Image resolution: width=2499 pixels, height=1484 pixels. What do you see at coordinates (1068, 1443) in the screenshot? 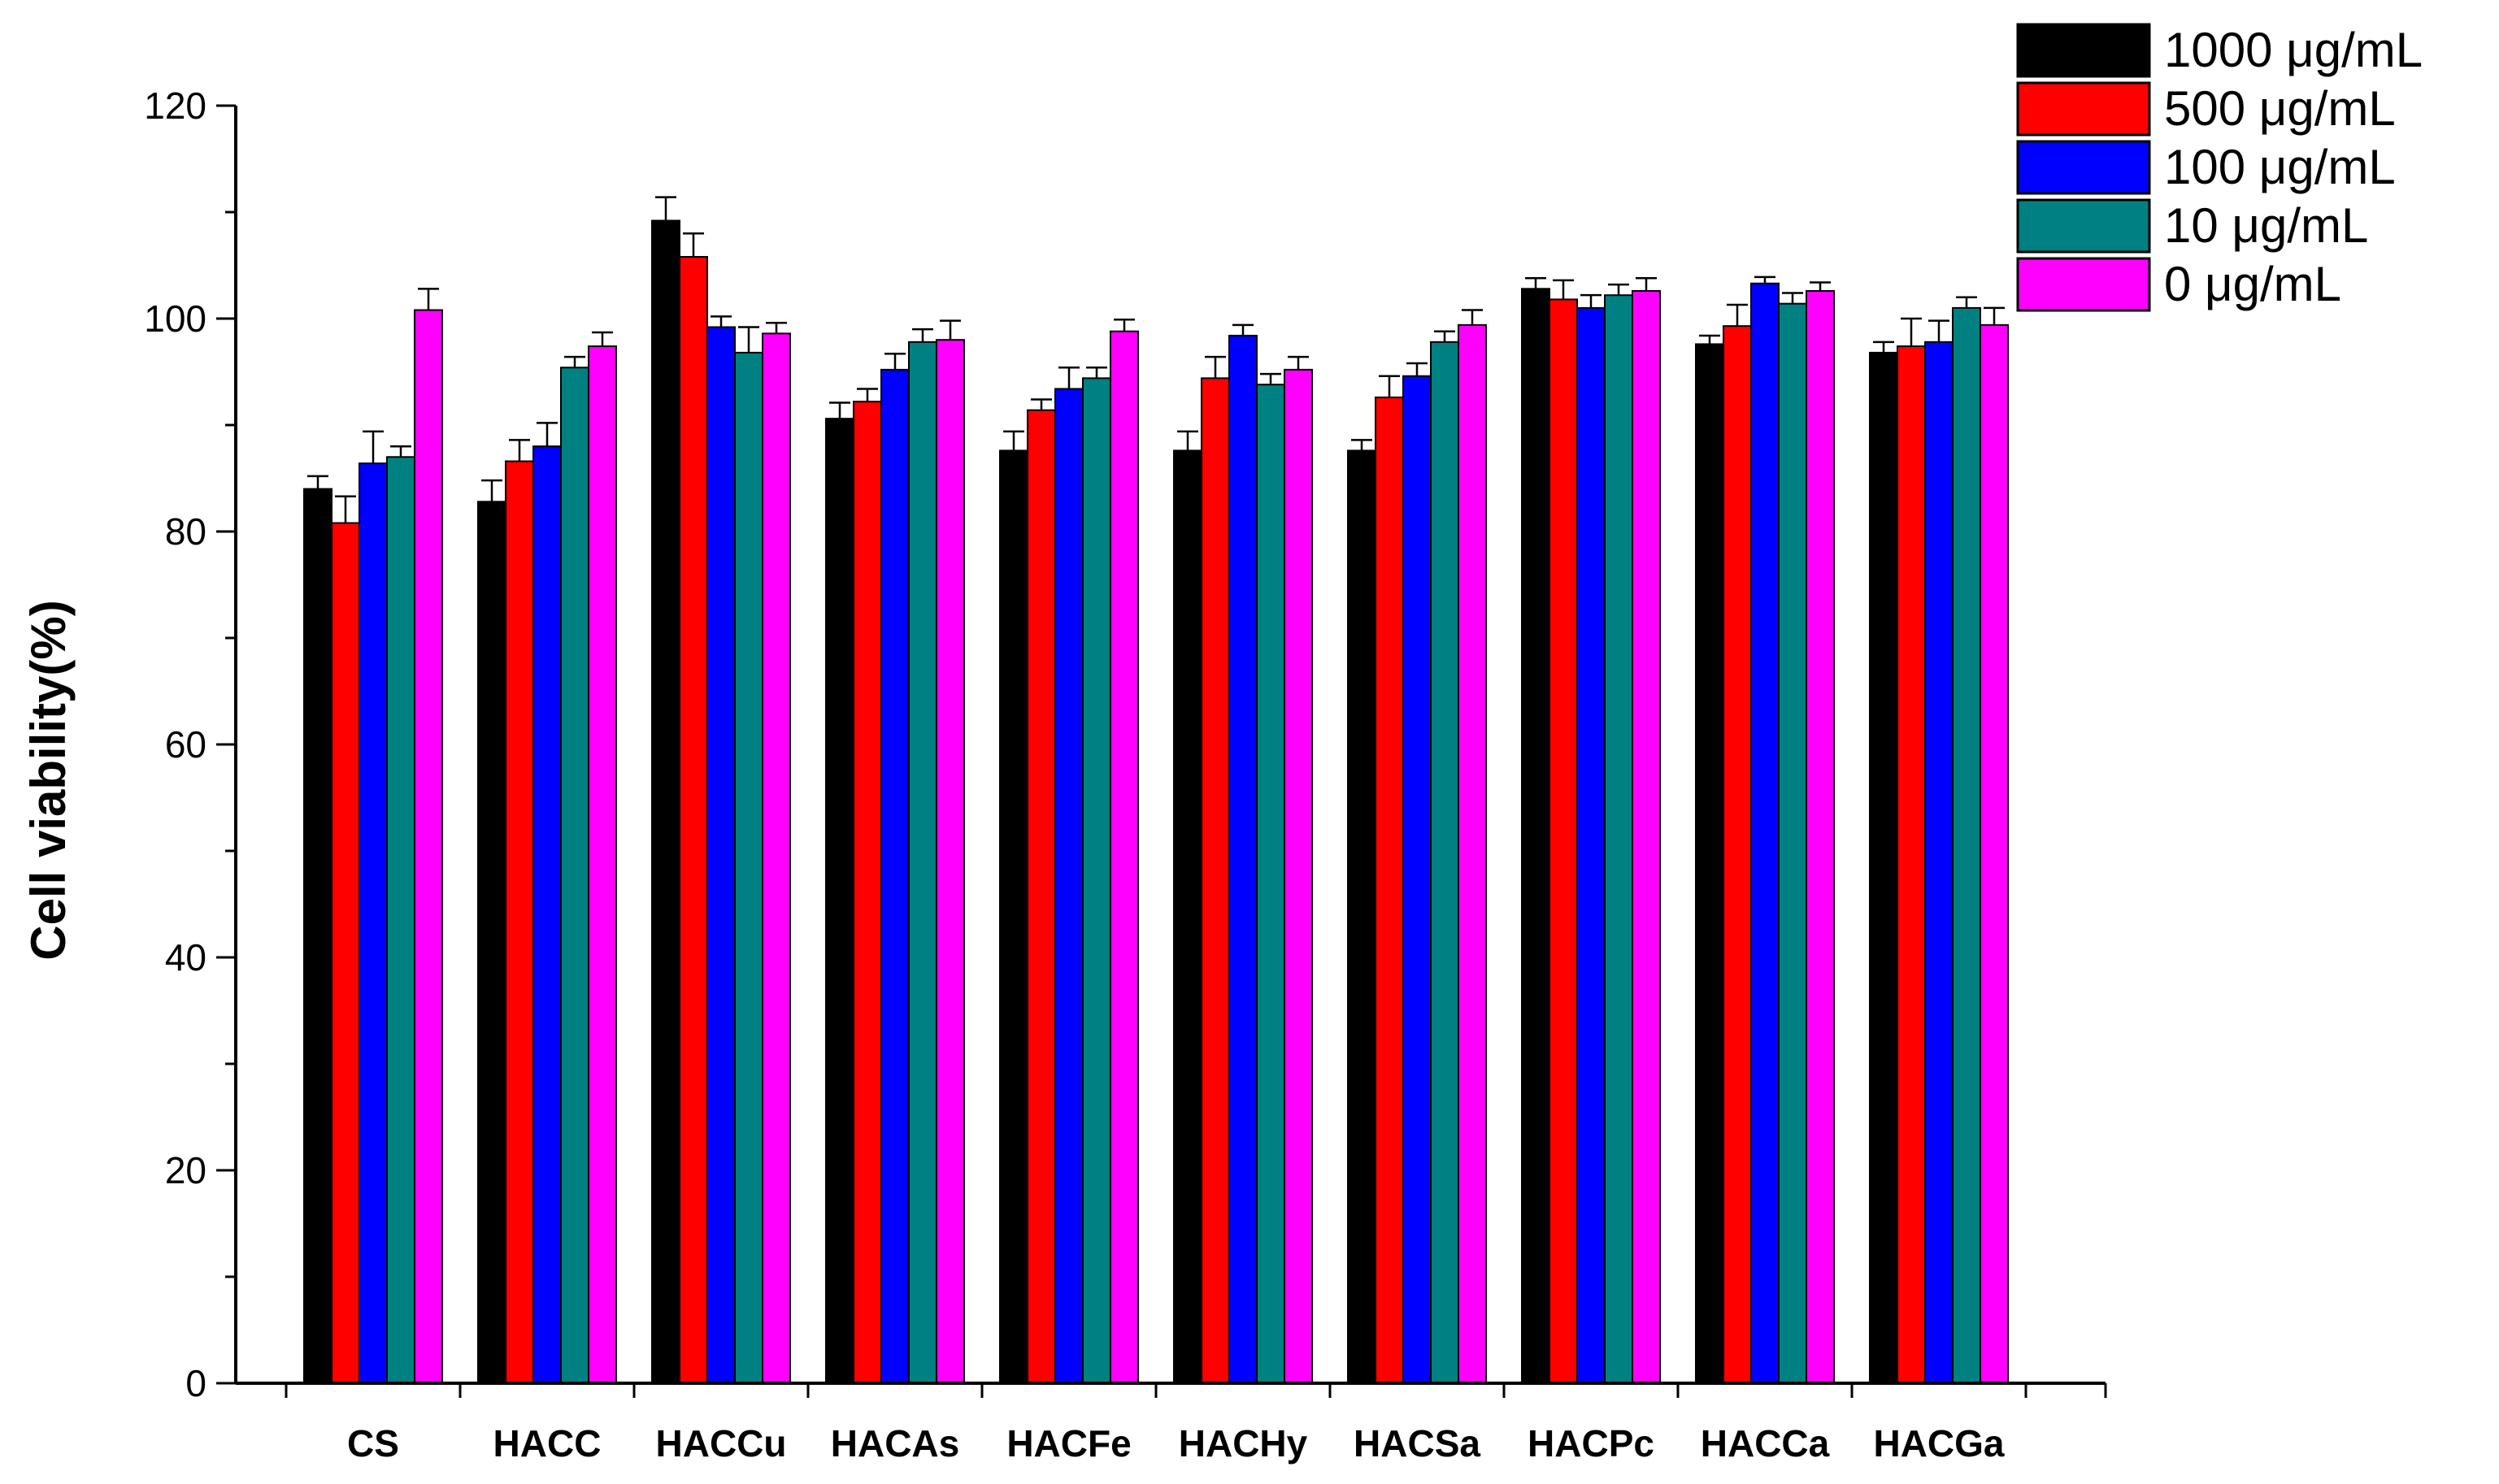
I see `x-category-label: HACFe` at bounding box center [1068, 1443].